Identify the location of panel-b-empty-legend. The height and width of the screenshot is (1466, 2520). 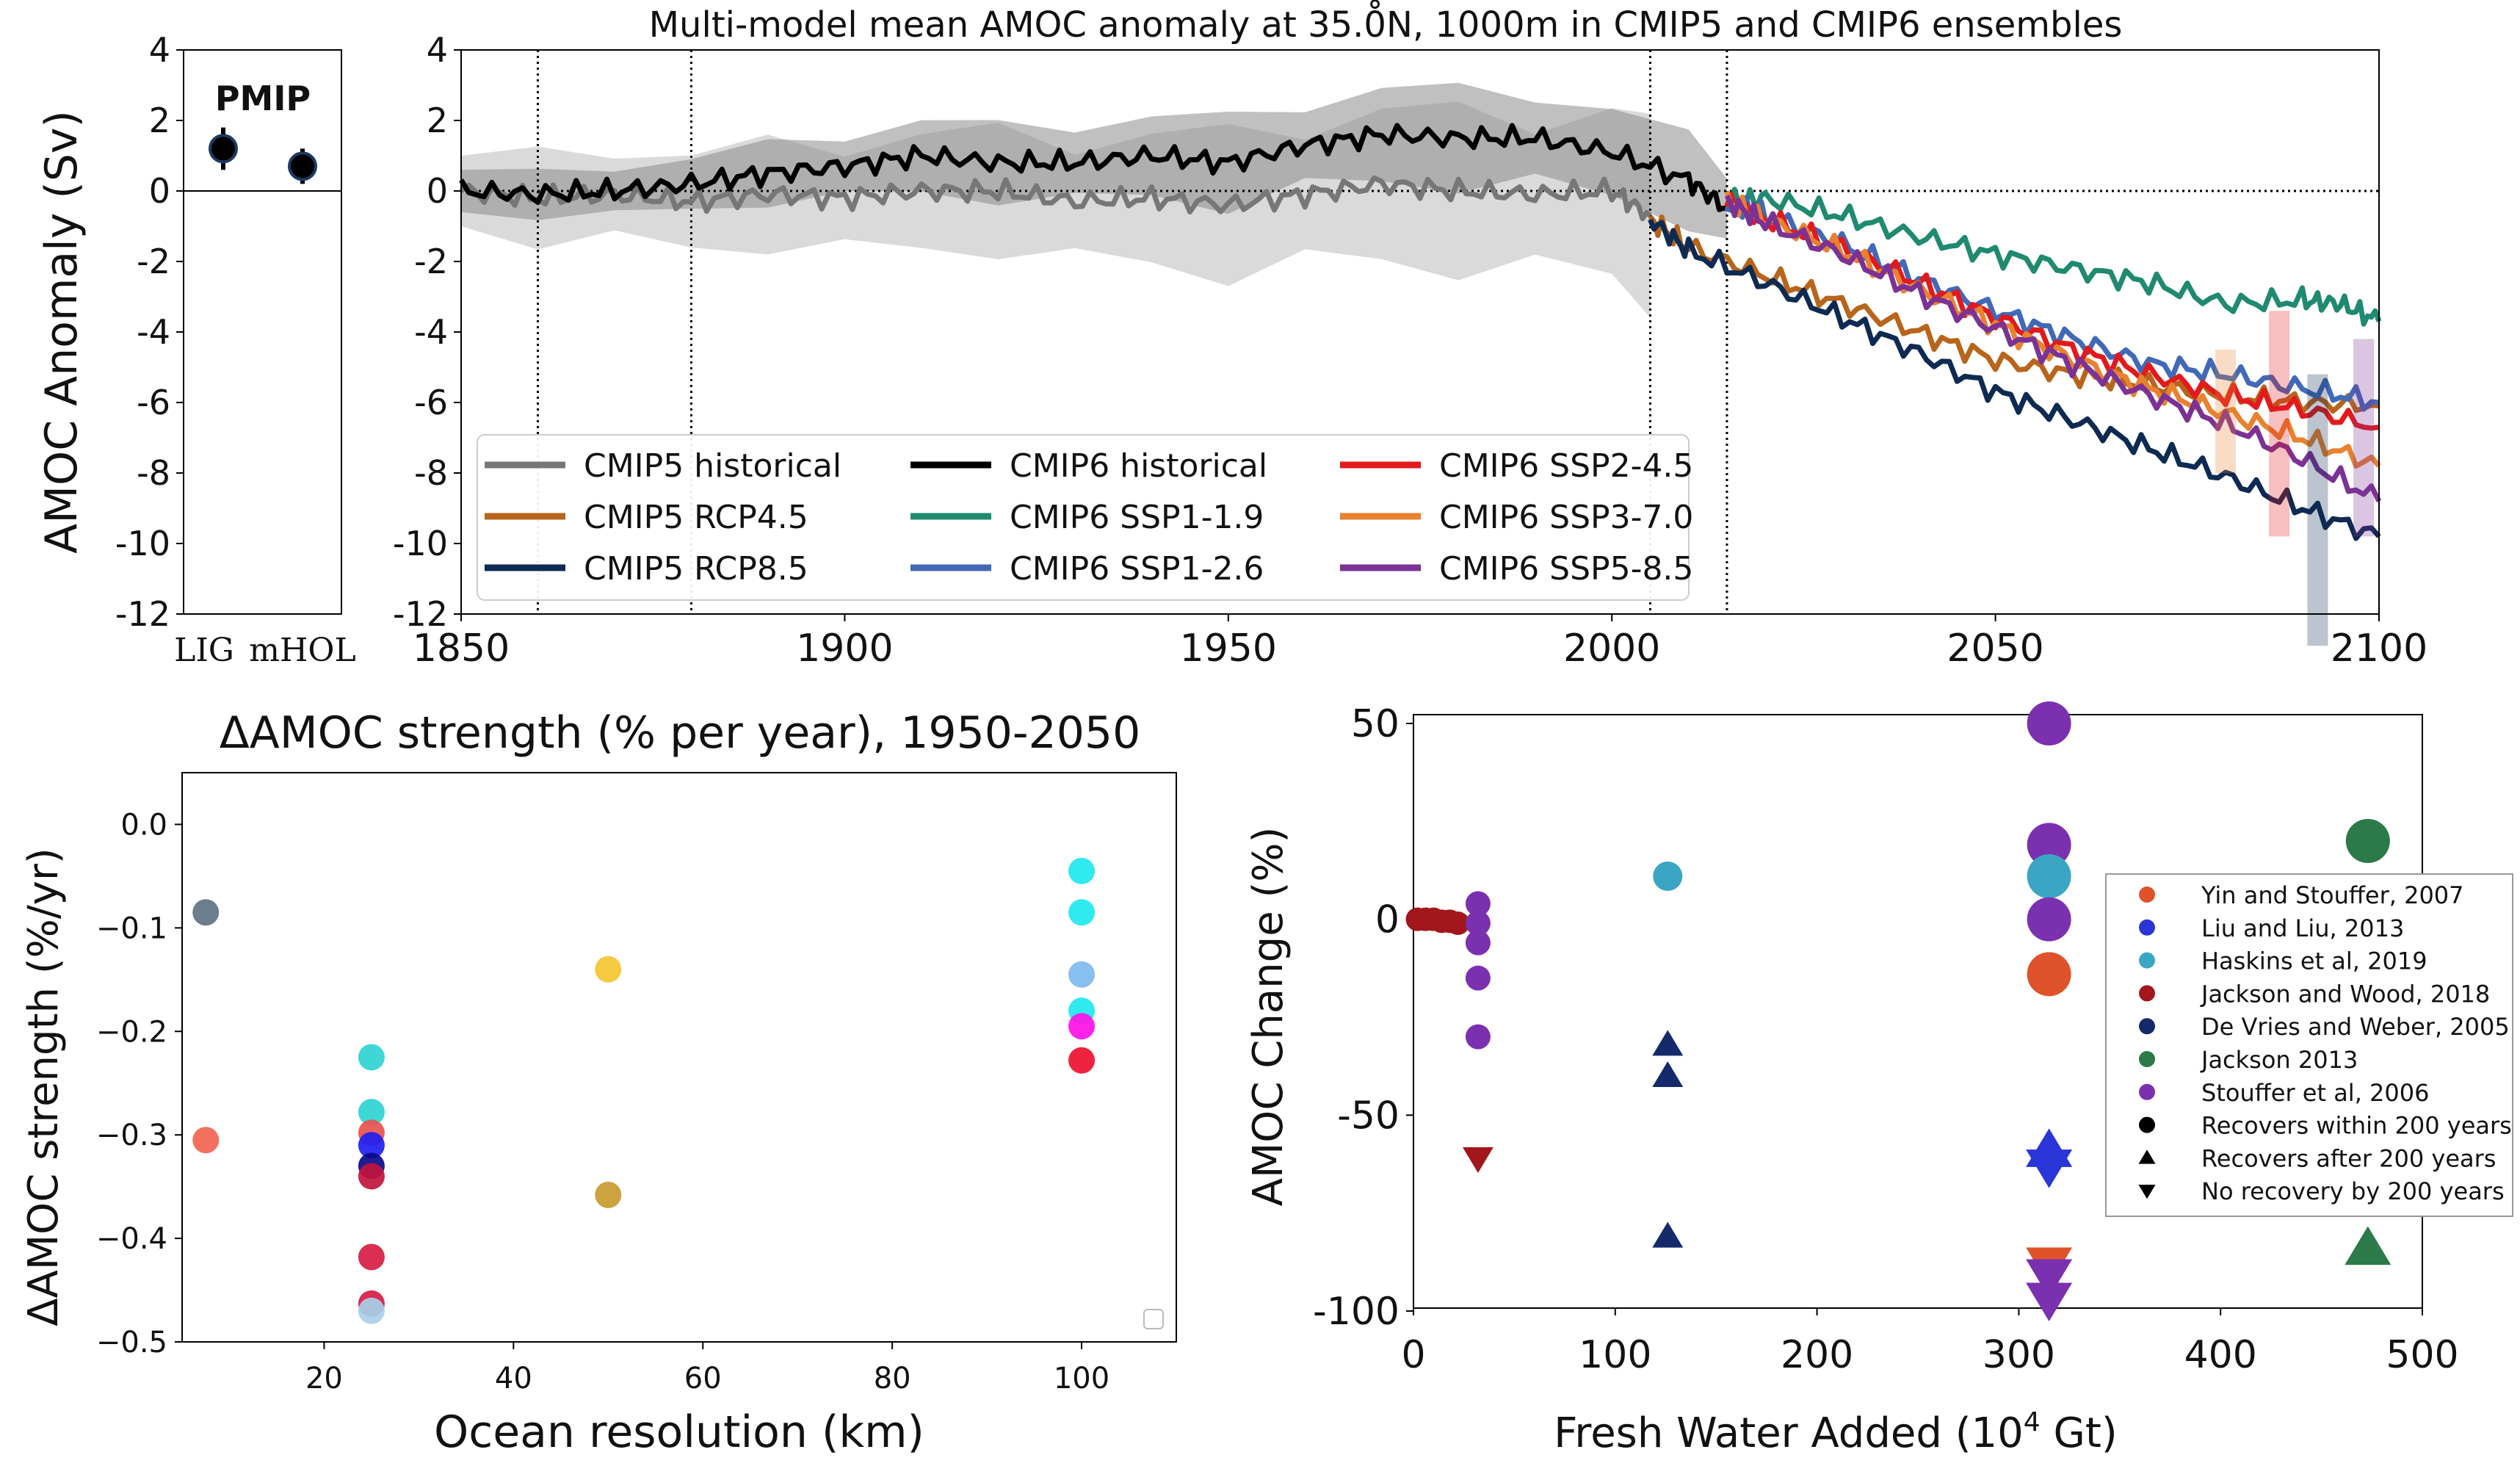
(1153, 1319).